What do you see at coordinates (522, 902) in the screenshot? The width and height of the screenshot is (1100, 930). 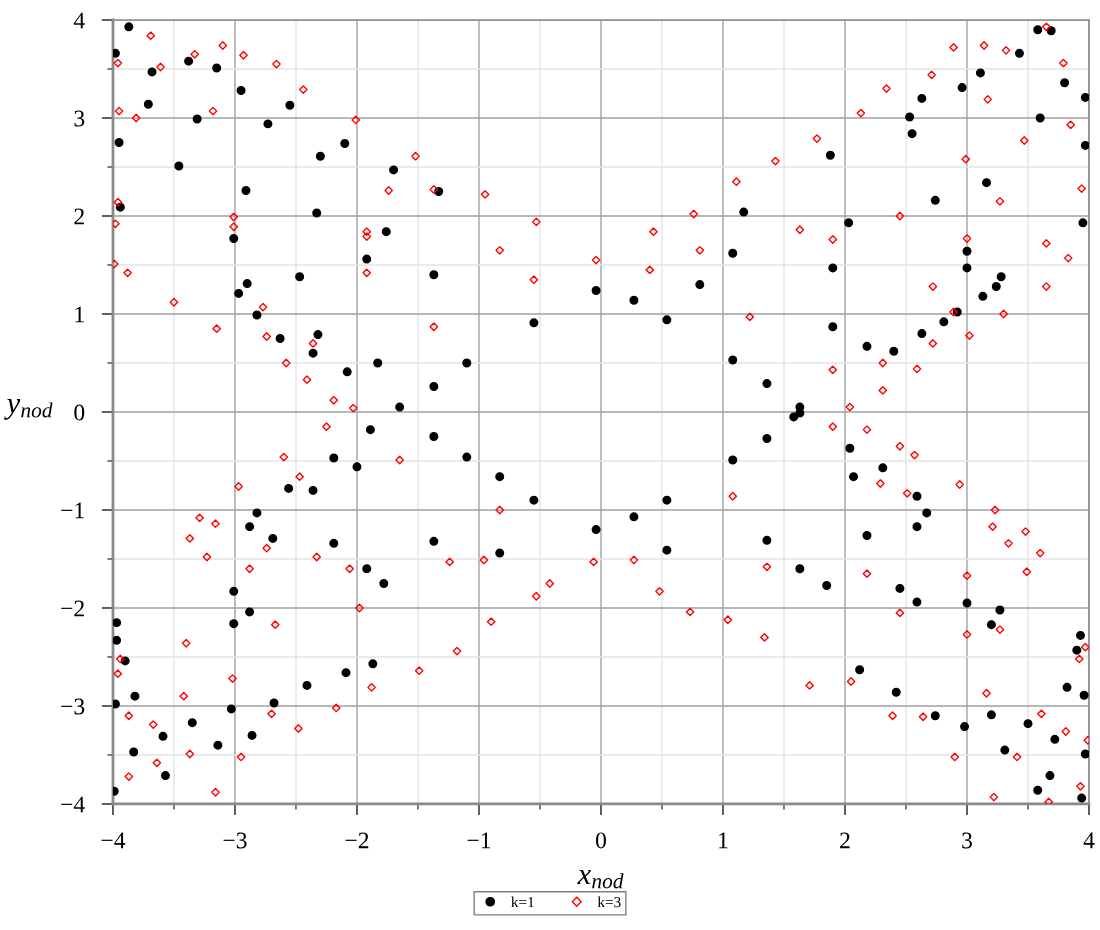 I see `legend-label: k=1` at bounding box center [522, 902].